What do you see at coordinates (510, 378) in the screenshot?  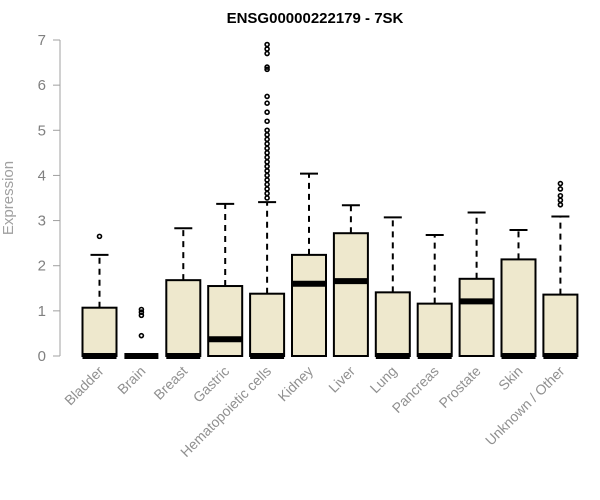 I see `x-tick-label-10: Skin` at bounding box center [510, 378].